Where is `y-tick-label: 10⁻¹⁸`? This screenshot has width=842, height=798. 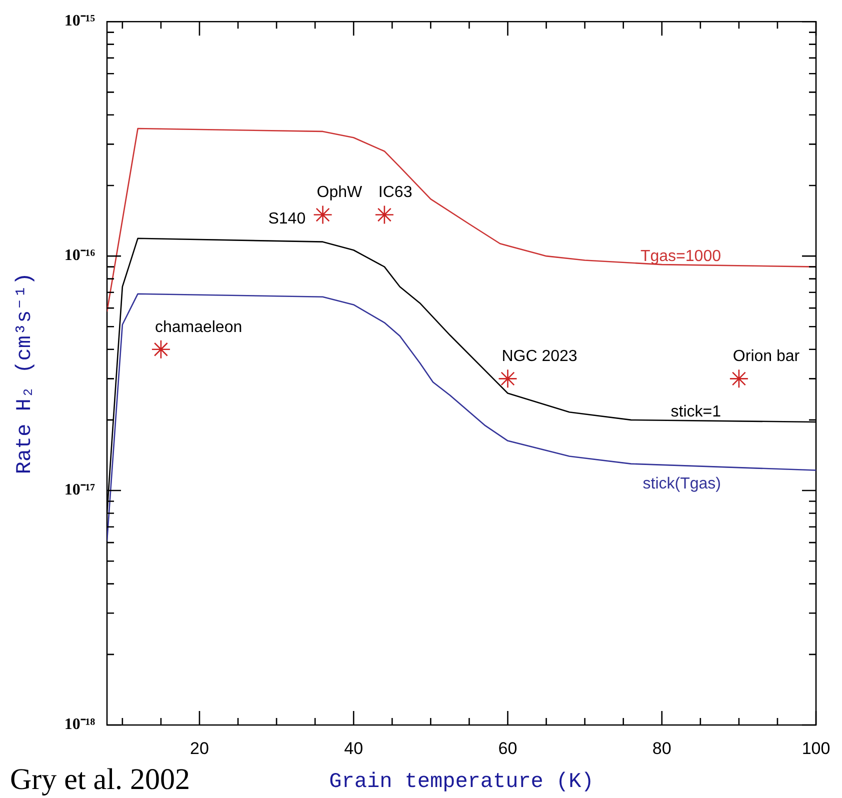 y-tick-label: 10⁻¹⁸ is located at coordinates (80, 725).